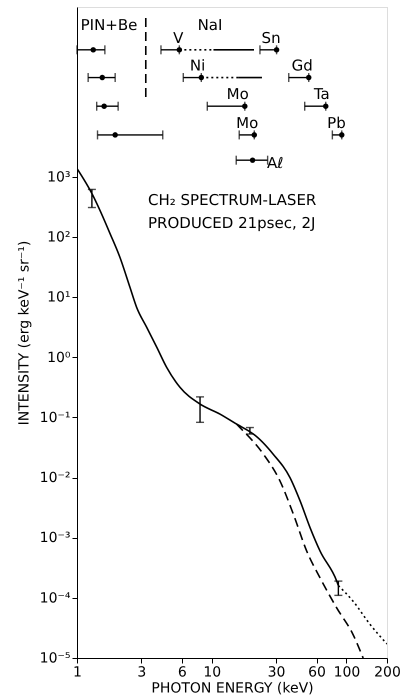 This screenshot has width=405, height=698. Describe the element at coordinates (232, 200) in the screenshot. I see `annotation: CH₂ SPECTRUM-LASER` at that location.